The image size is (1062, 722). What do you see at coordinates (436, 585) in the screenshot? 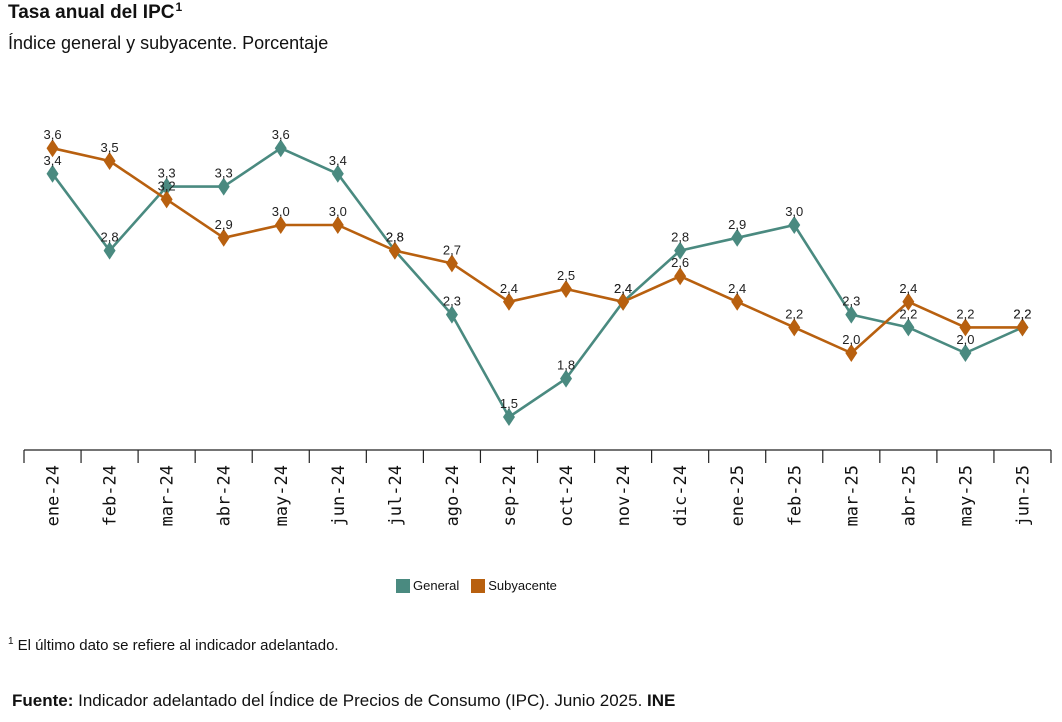
I see `legend-label-general: General` at bounding box center [436, 585].